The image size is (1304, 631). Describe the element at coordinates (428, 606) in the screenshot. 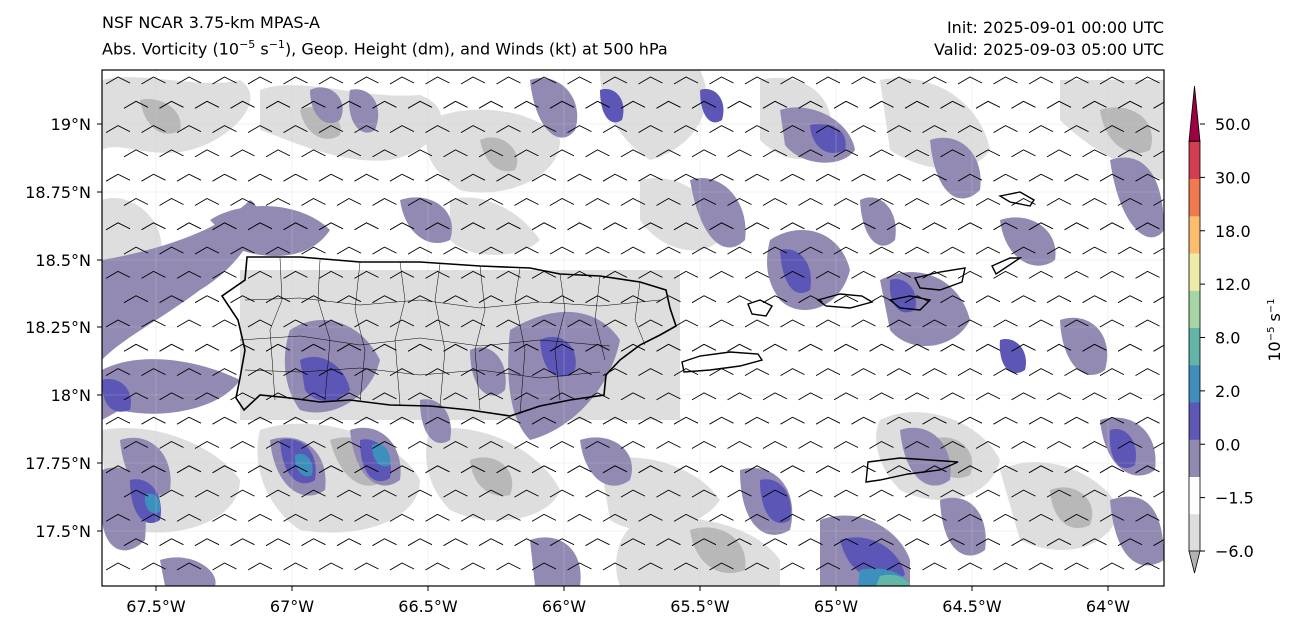

I see `lon-tick-label: 66.5°W` at that location.